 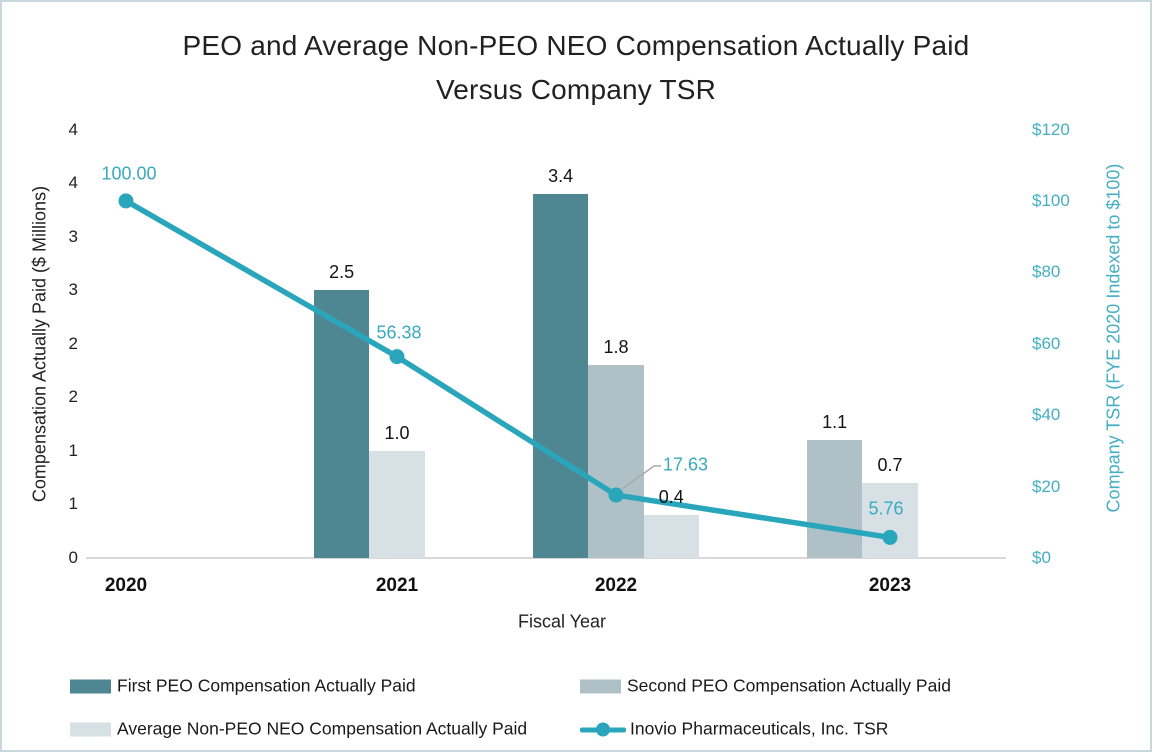 What do you see at coordinates (1046, 415) in the screenshot?
I see `right-tick-label: $40` at bounding box center [1046, 415].